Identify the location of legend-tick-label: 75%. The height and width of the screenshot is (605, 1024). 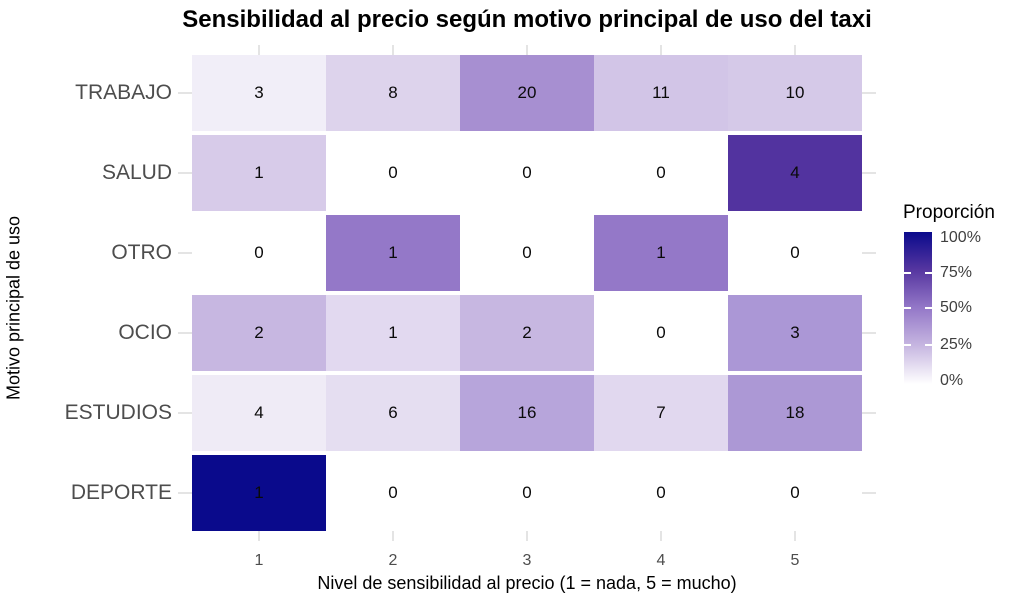
(956, 272).